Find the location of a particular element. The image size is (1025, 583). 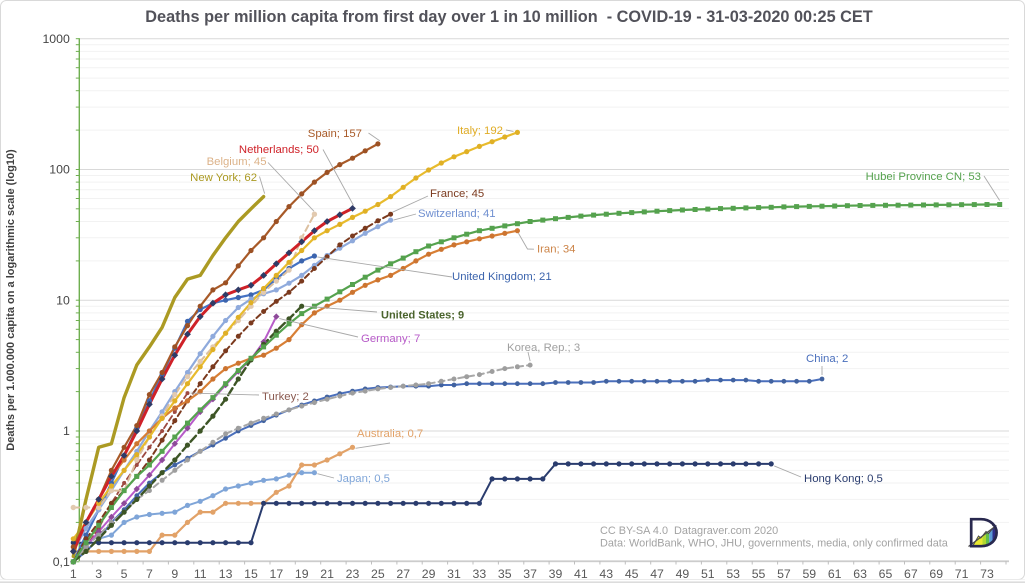

svg-text: 21 is located at coordinates (327, 574).